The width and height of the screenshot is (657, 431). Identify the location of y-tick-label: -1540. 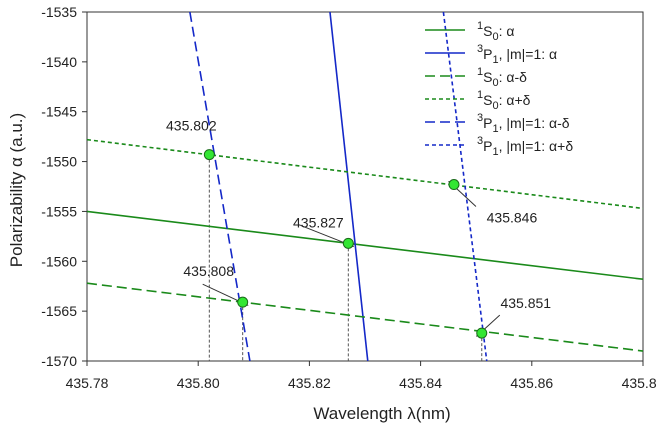
(59, 62).